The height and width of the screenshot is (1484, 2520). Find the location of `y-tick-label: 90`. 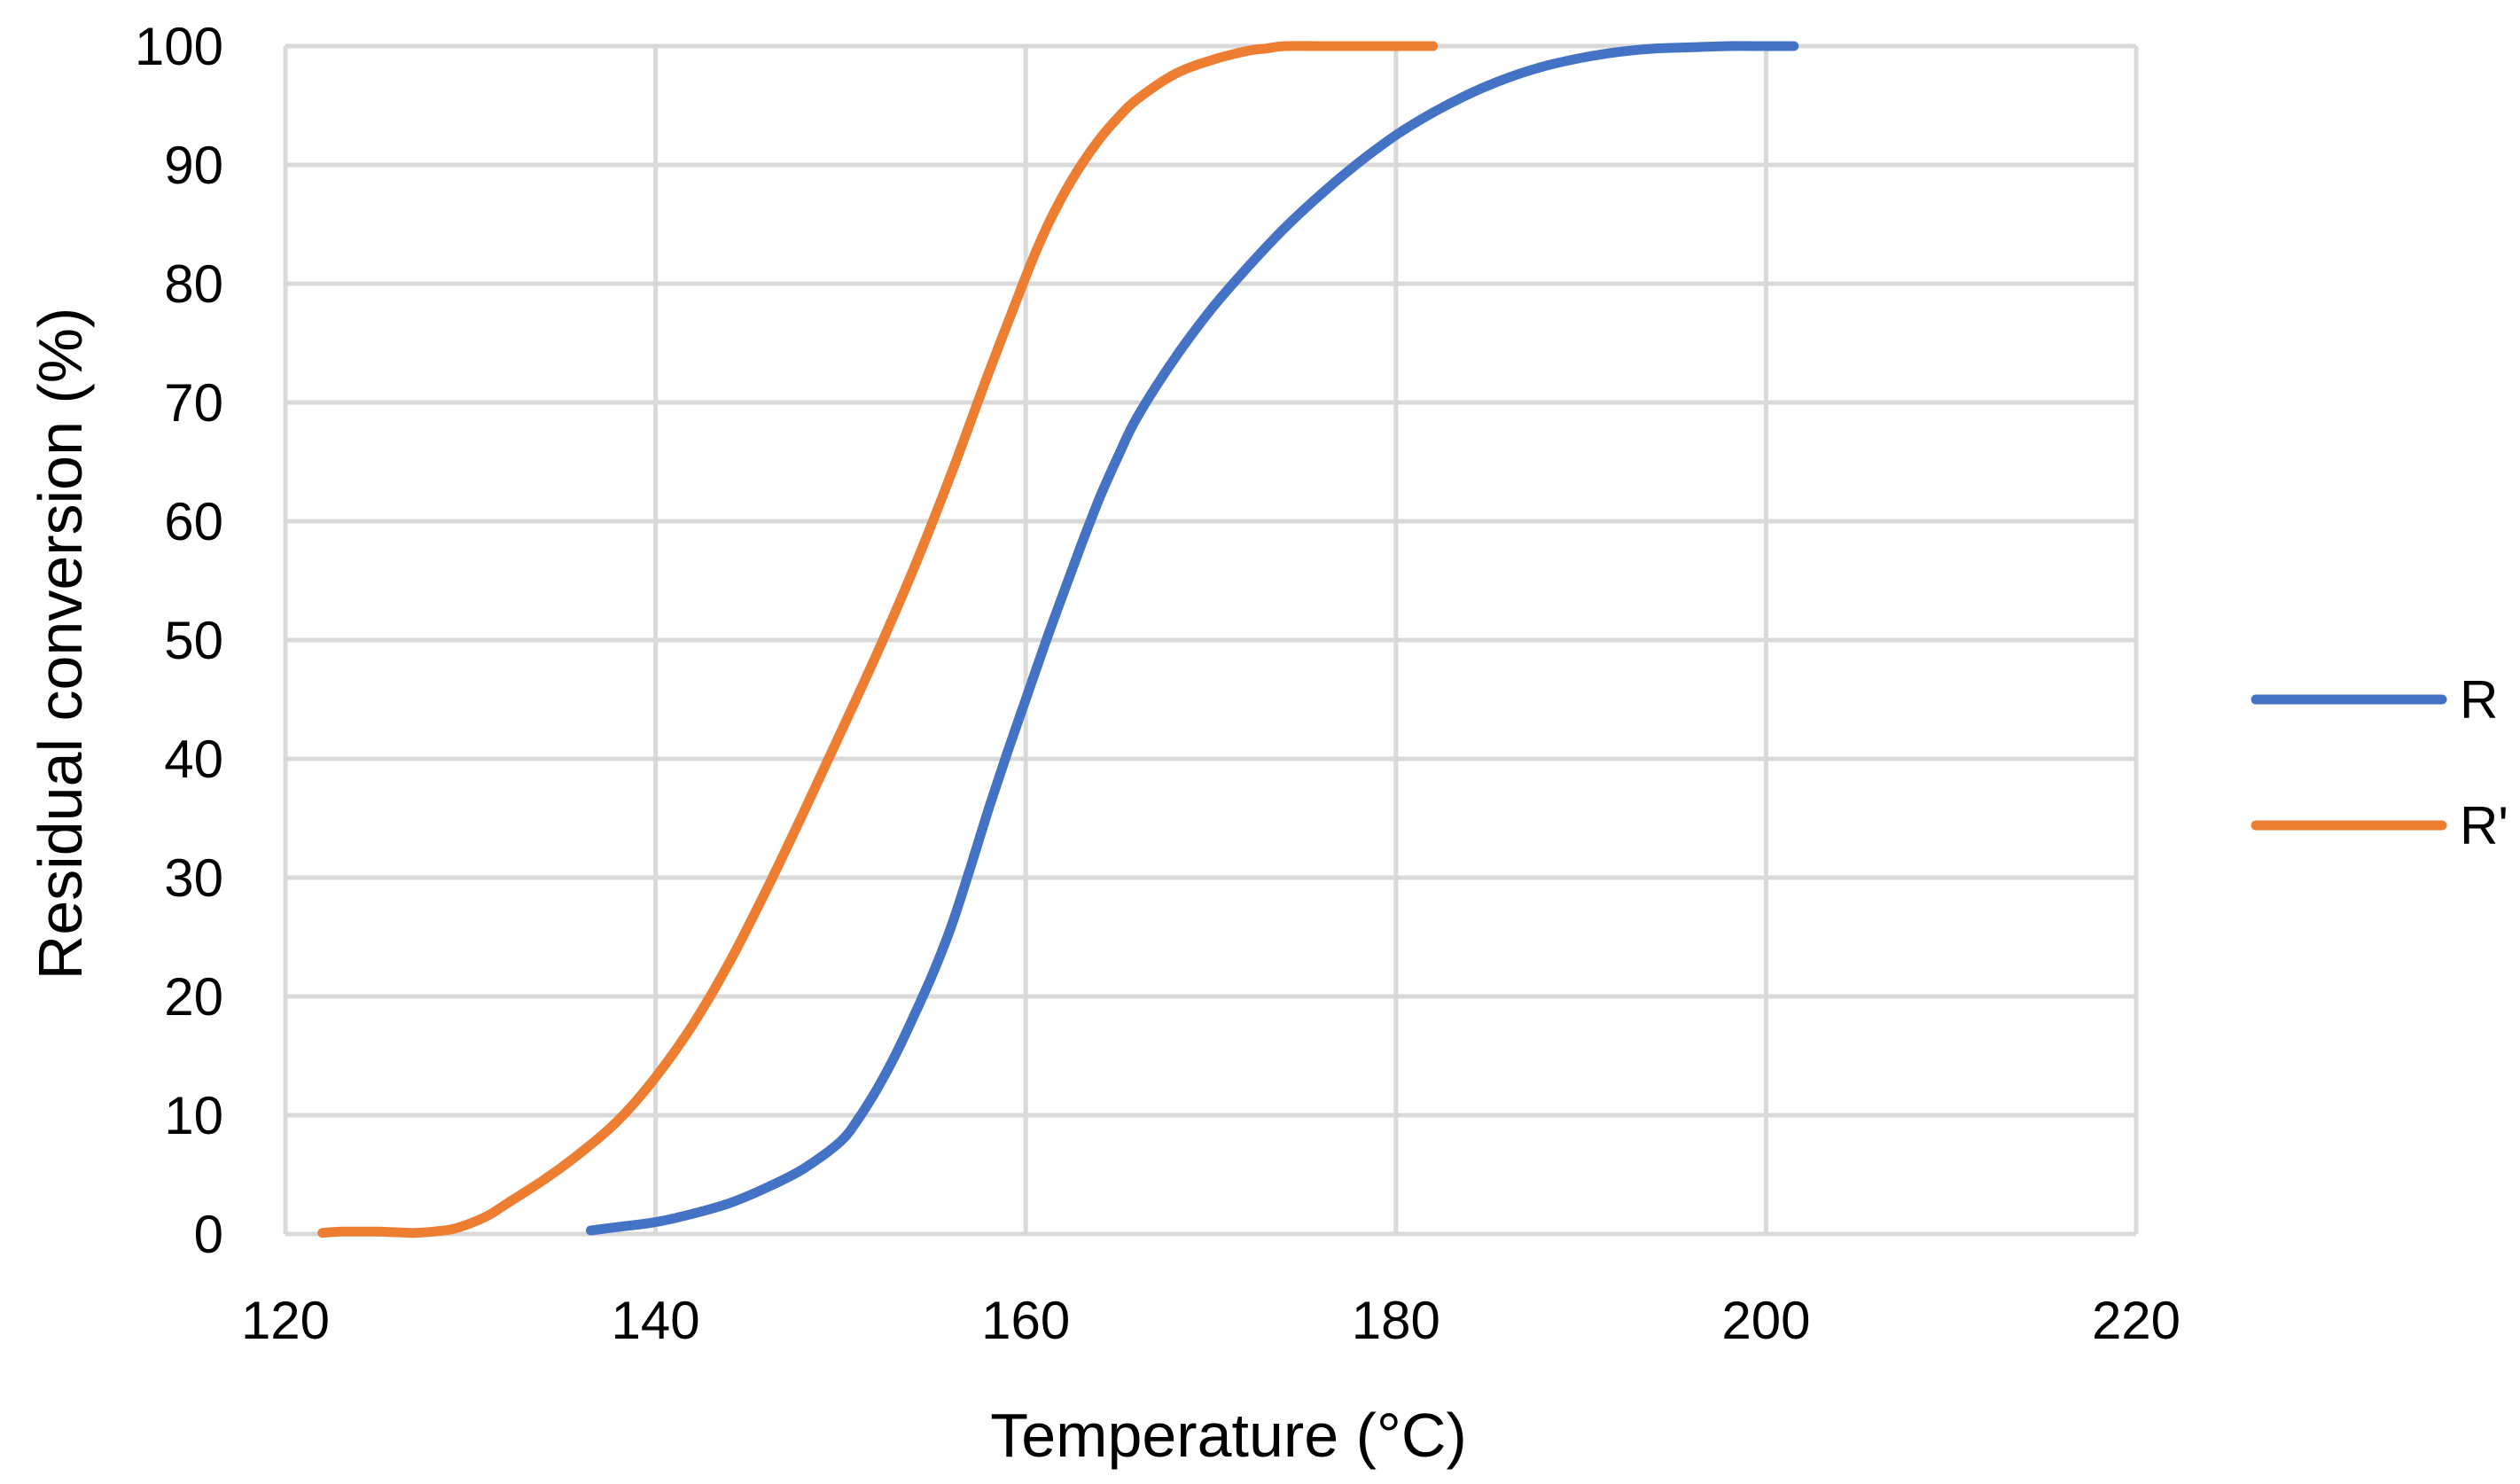

y-tick-label: 90 is located at coordinates (193, 165).